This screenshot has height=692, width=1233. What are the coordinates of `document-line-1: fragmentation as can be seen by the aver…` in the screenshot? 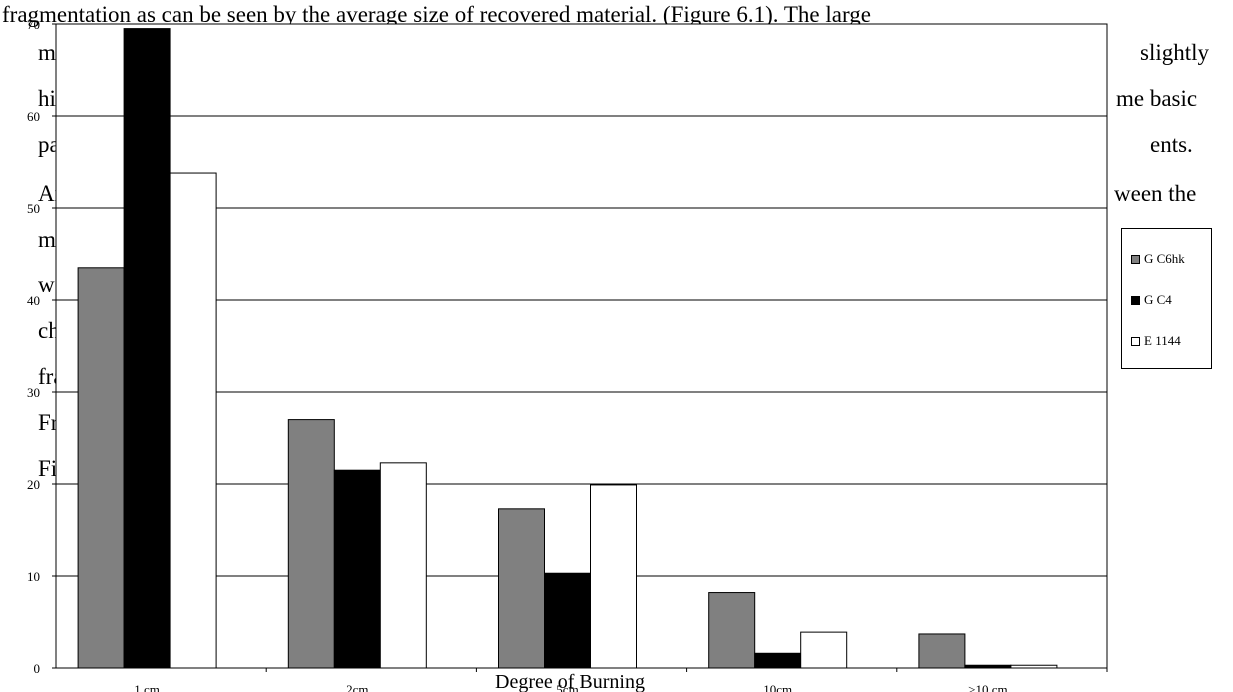 It's located at (436, 14).